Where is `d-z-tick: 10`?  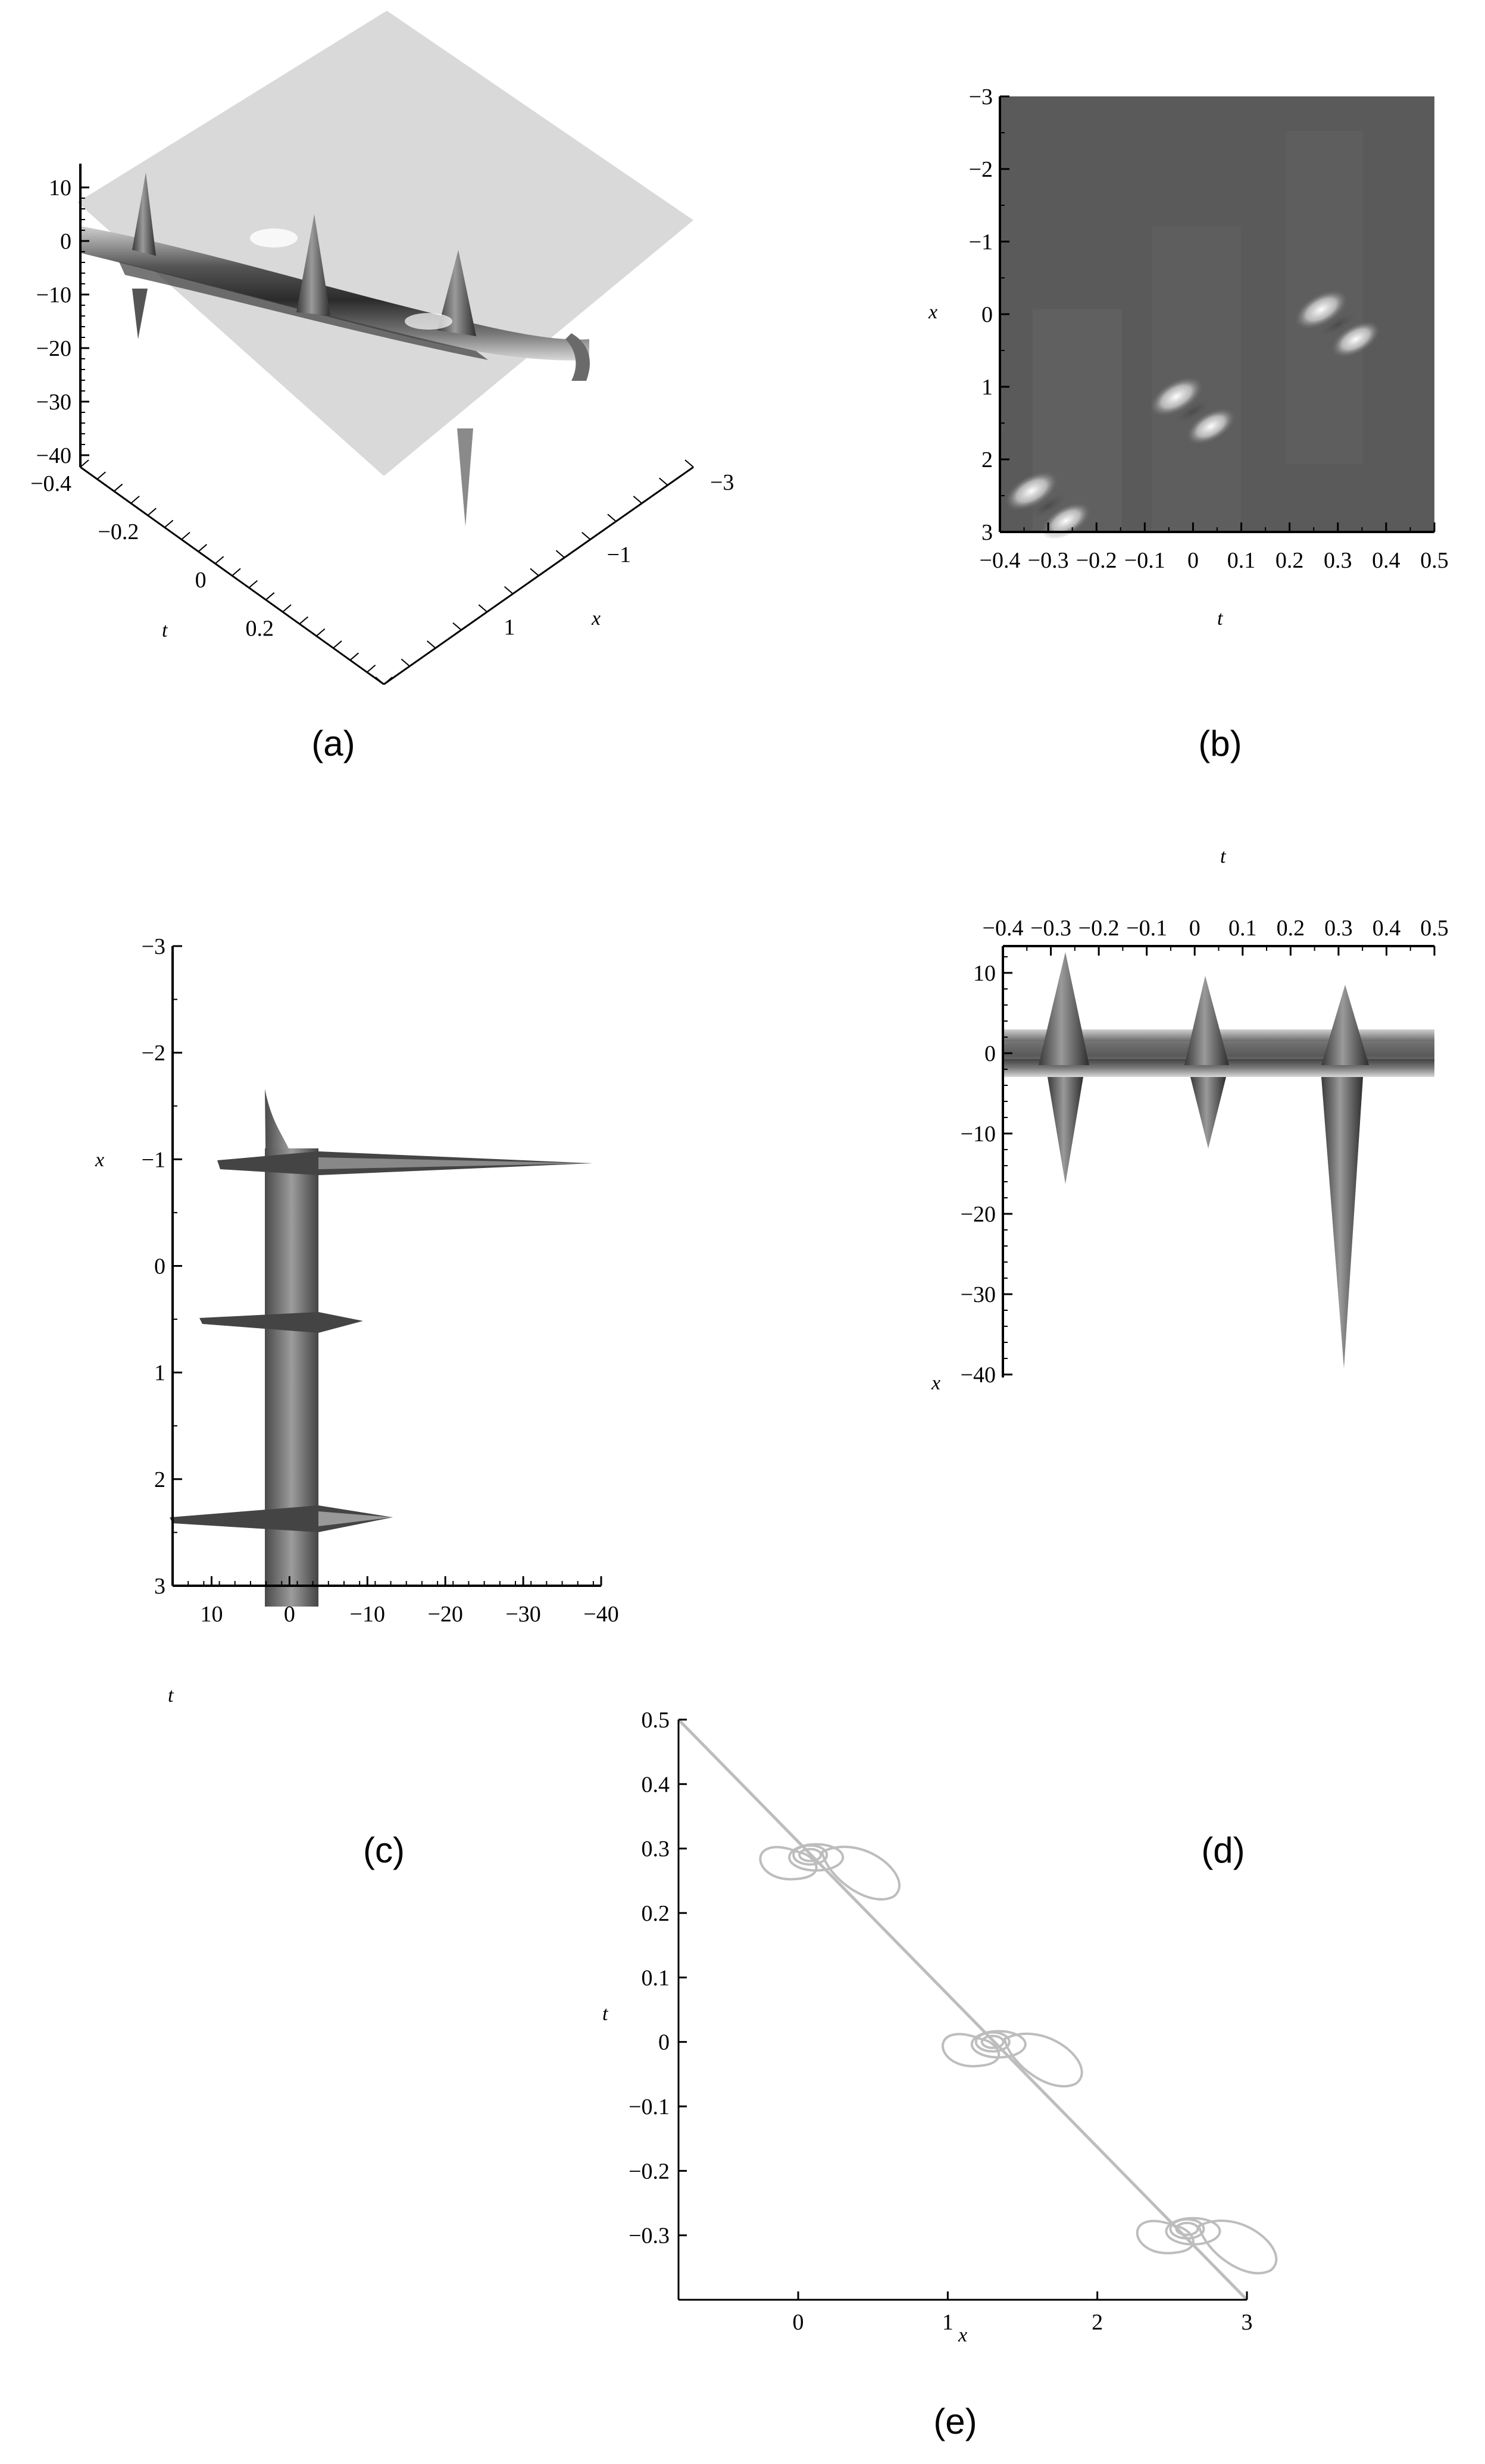
d-z-tick: 10 is located at coordinates (985, 973).